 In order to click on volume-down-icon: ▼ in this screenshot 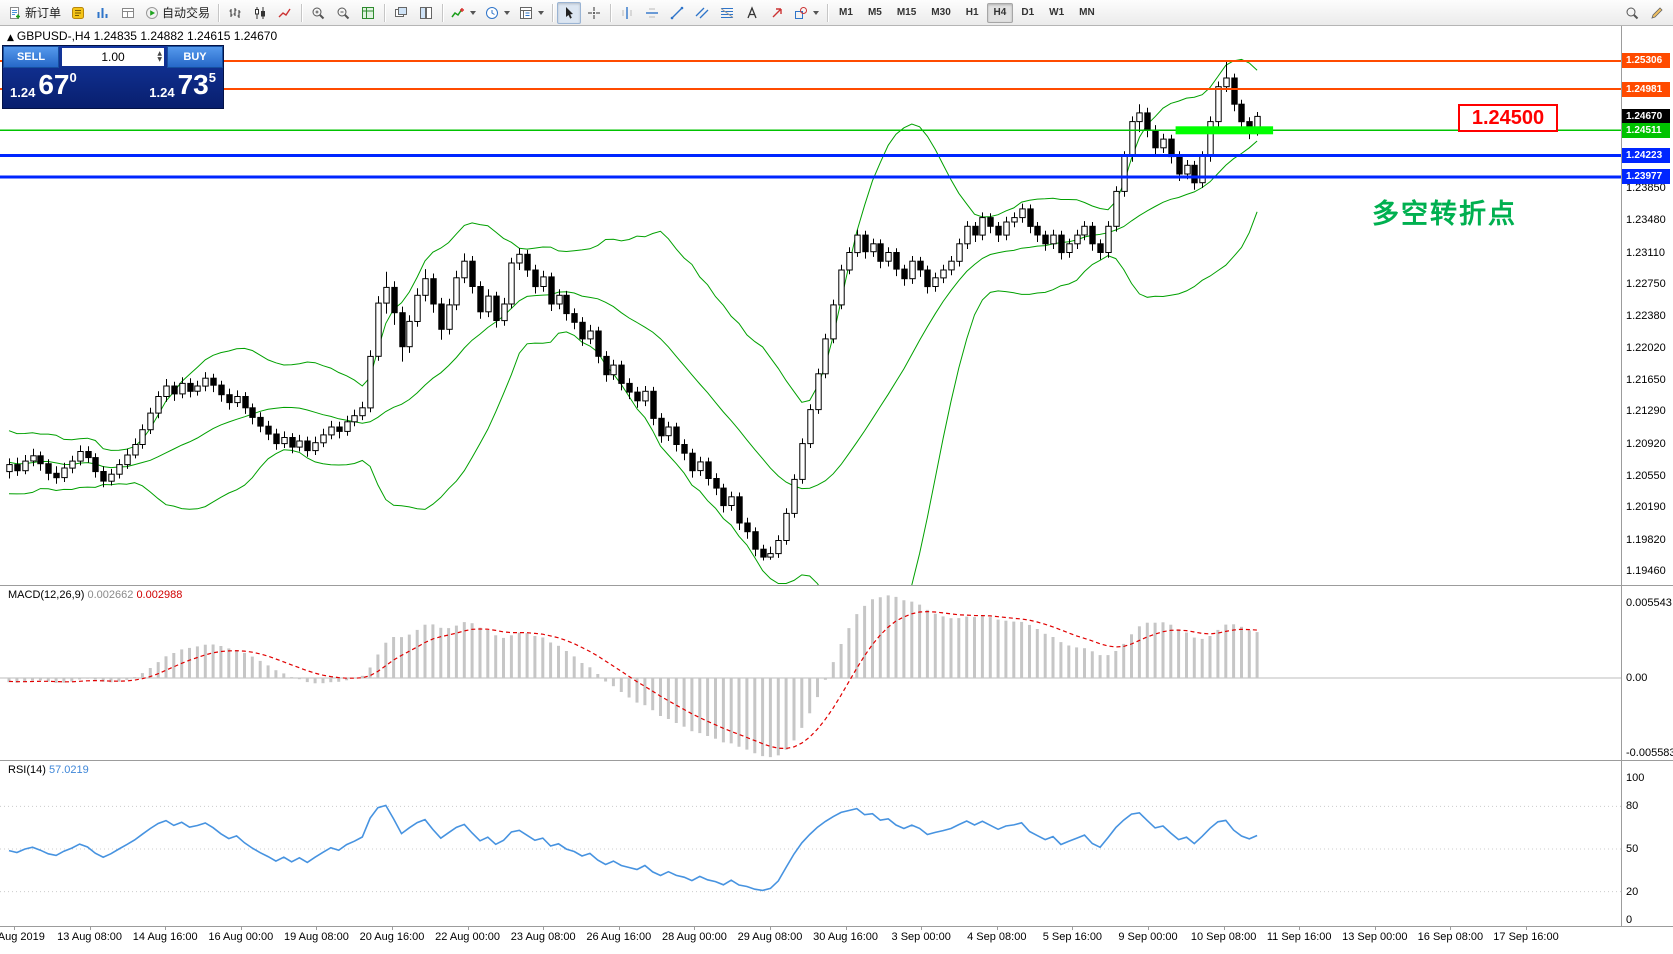, I will do `click(159, 59)`.